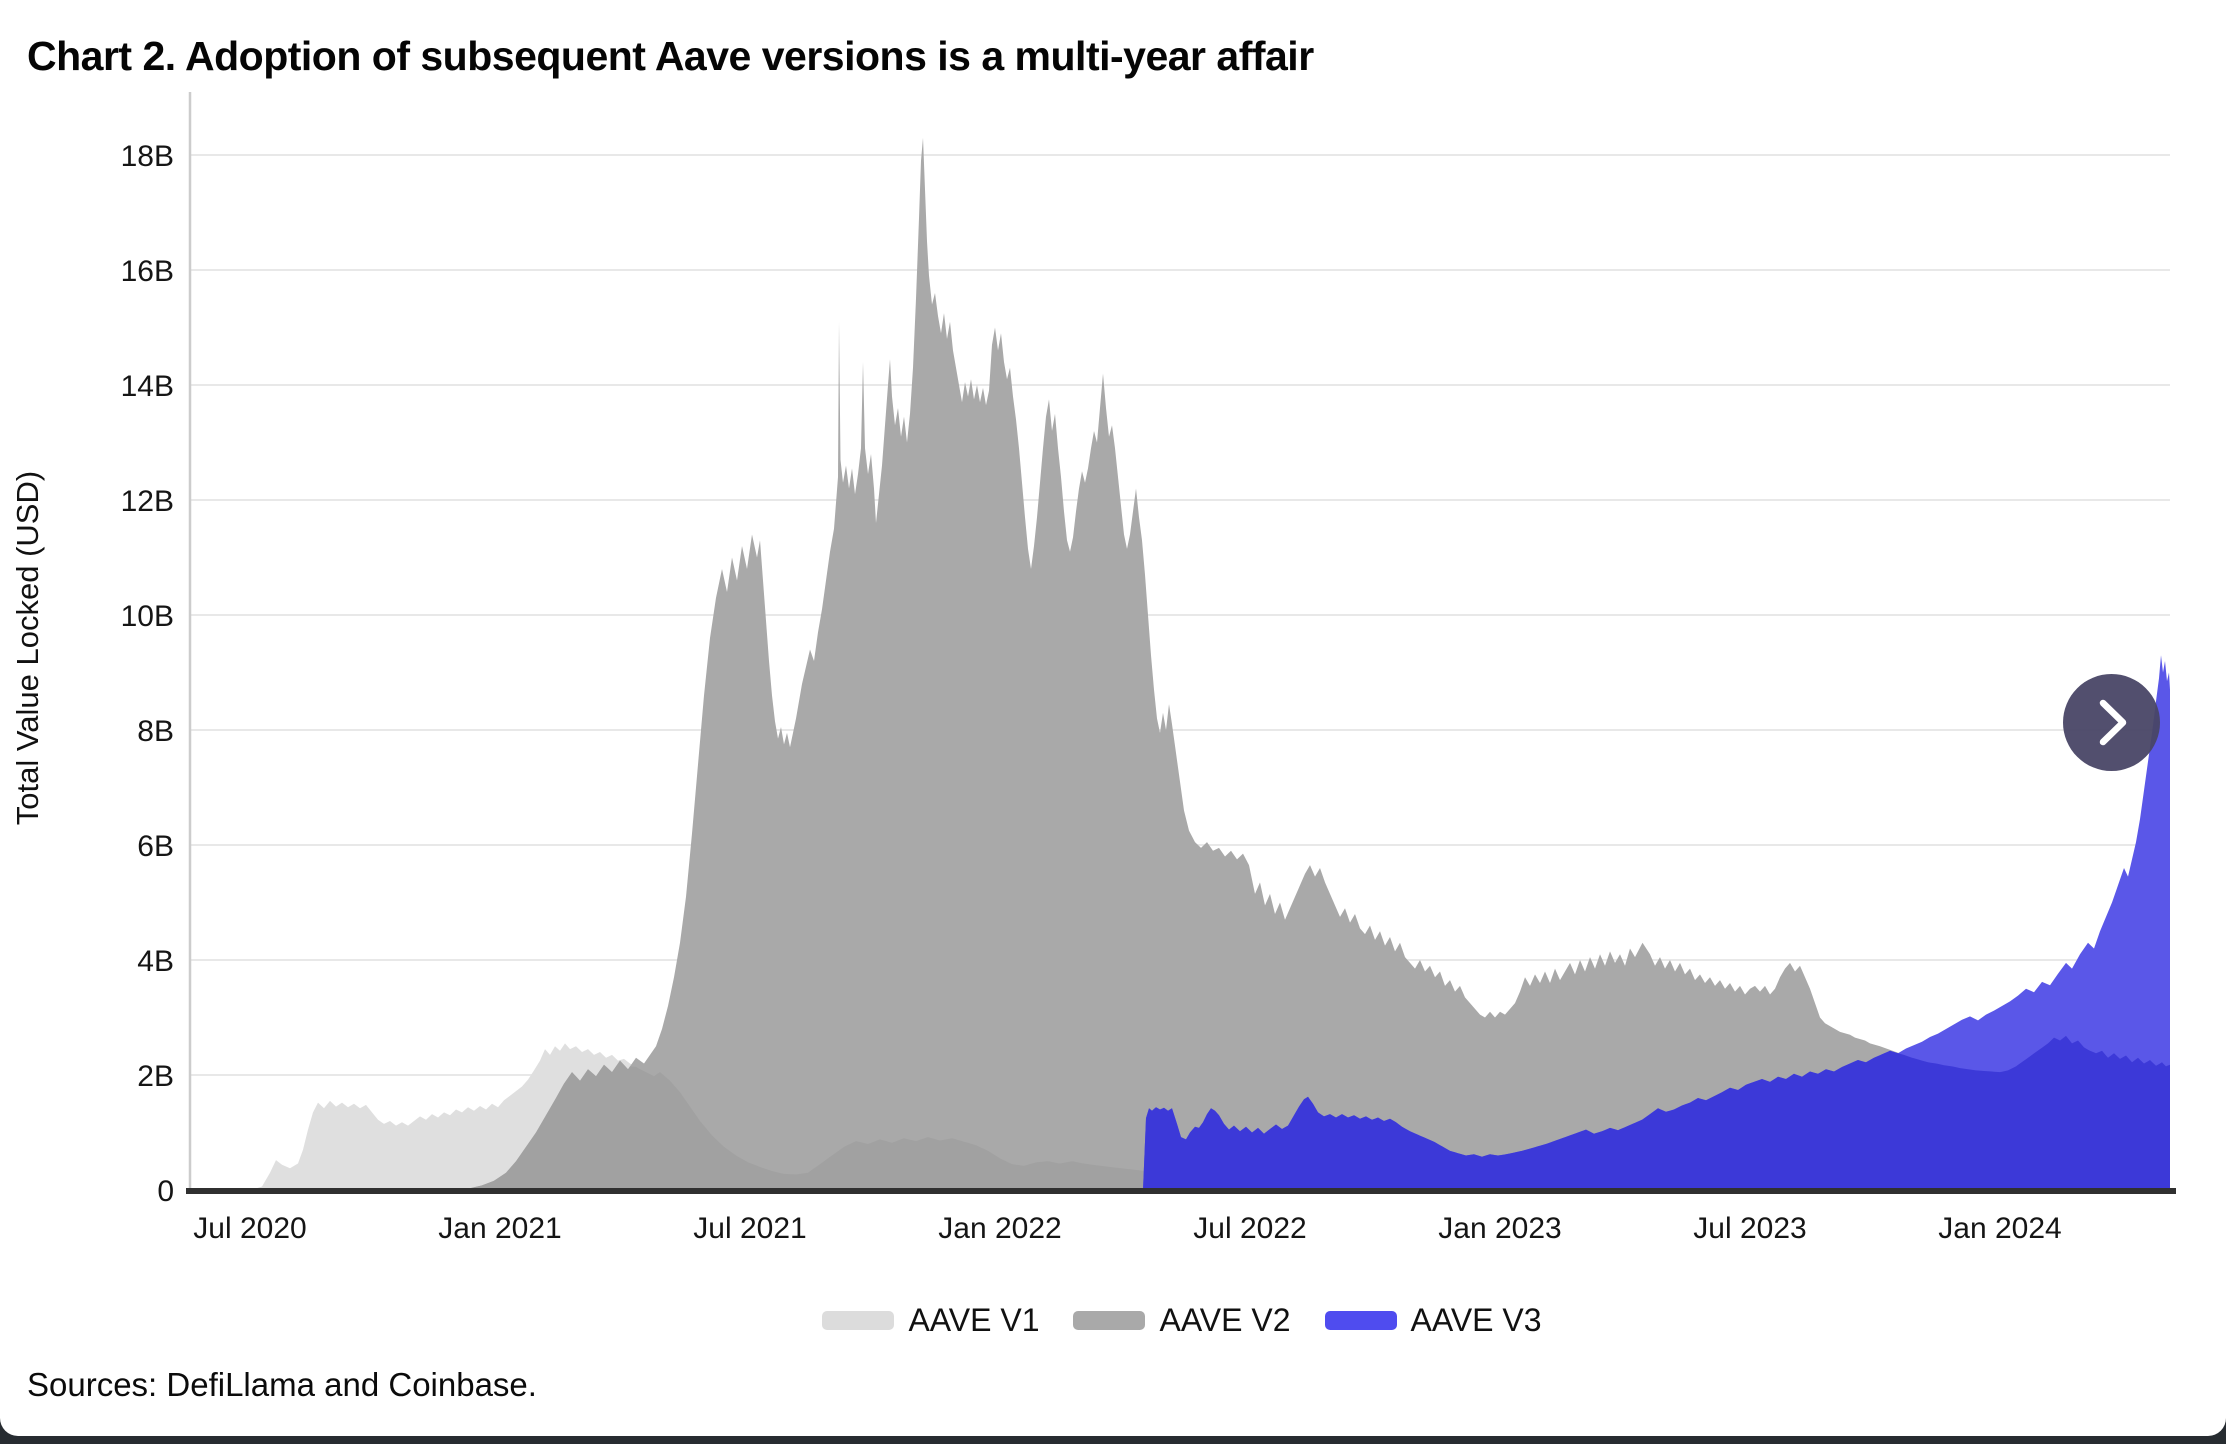 This screenshot has width=2226, height=1444. What do you see at coordinates (1656, 1112) in the screenshot?
I see `area-overlap-v2-v3` at bounding box center [1656, 1112].